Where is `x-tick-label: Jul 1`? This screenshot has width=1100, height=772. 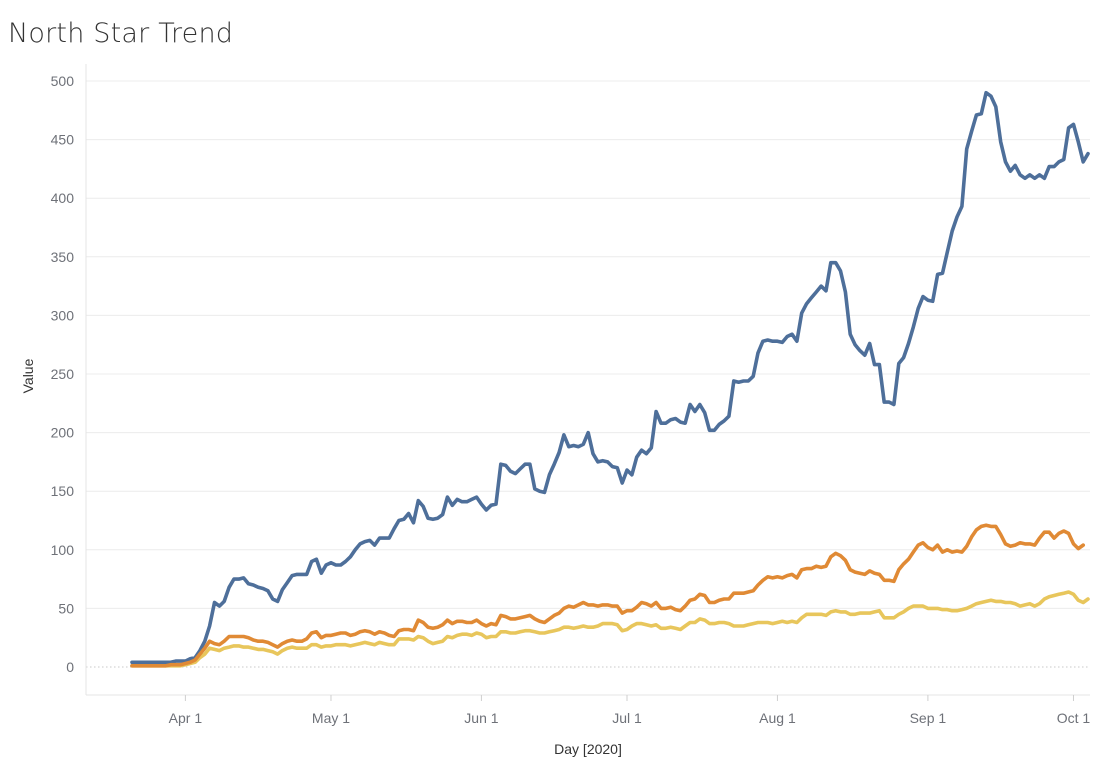 x-tick-label: Jul 1 is located at coordinates (627, 718).